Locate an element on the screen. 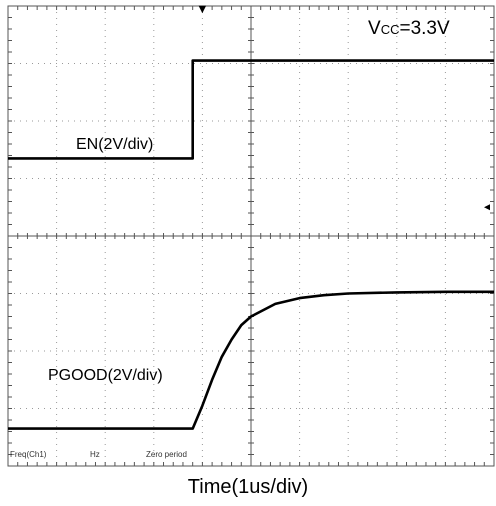  channel-pointer-icon is located at coordinates (487, 207).